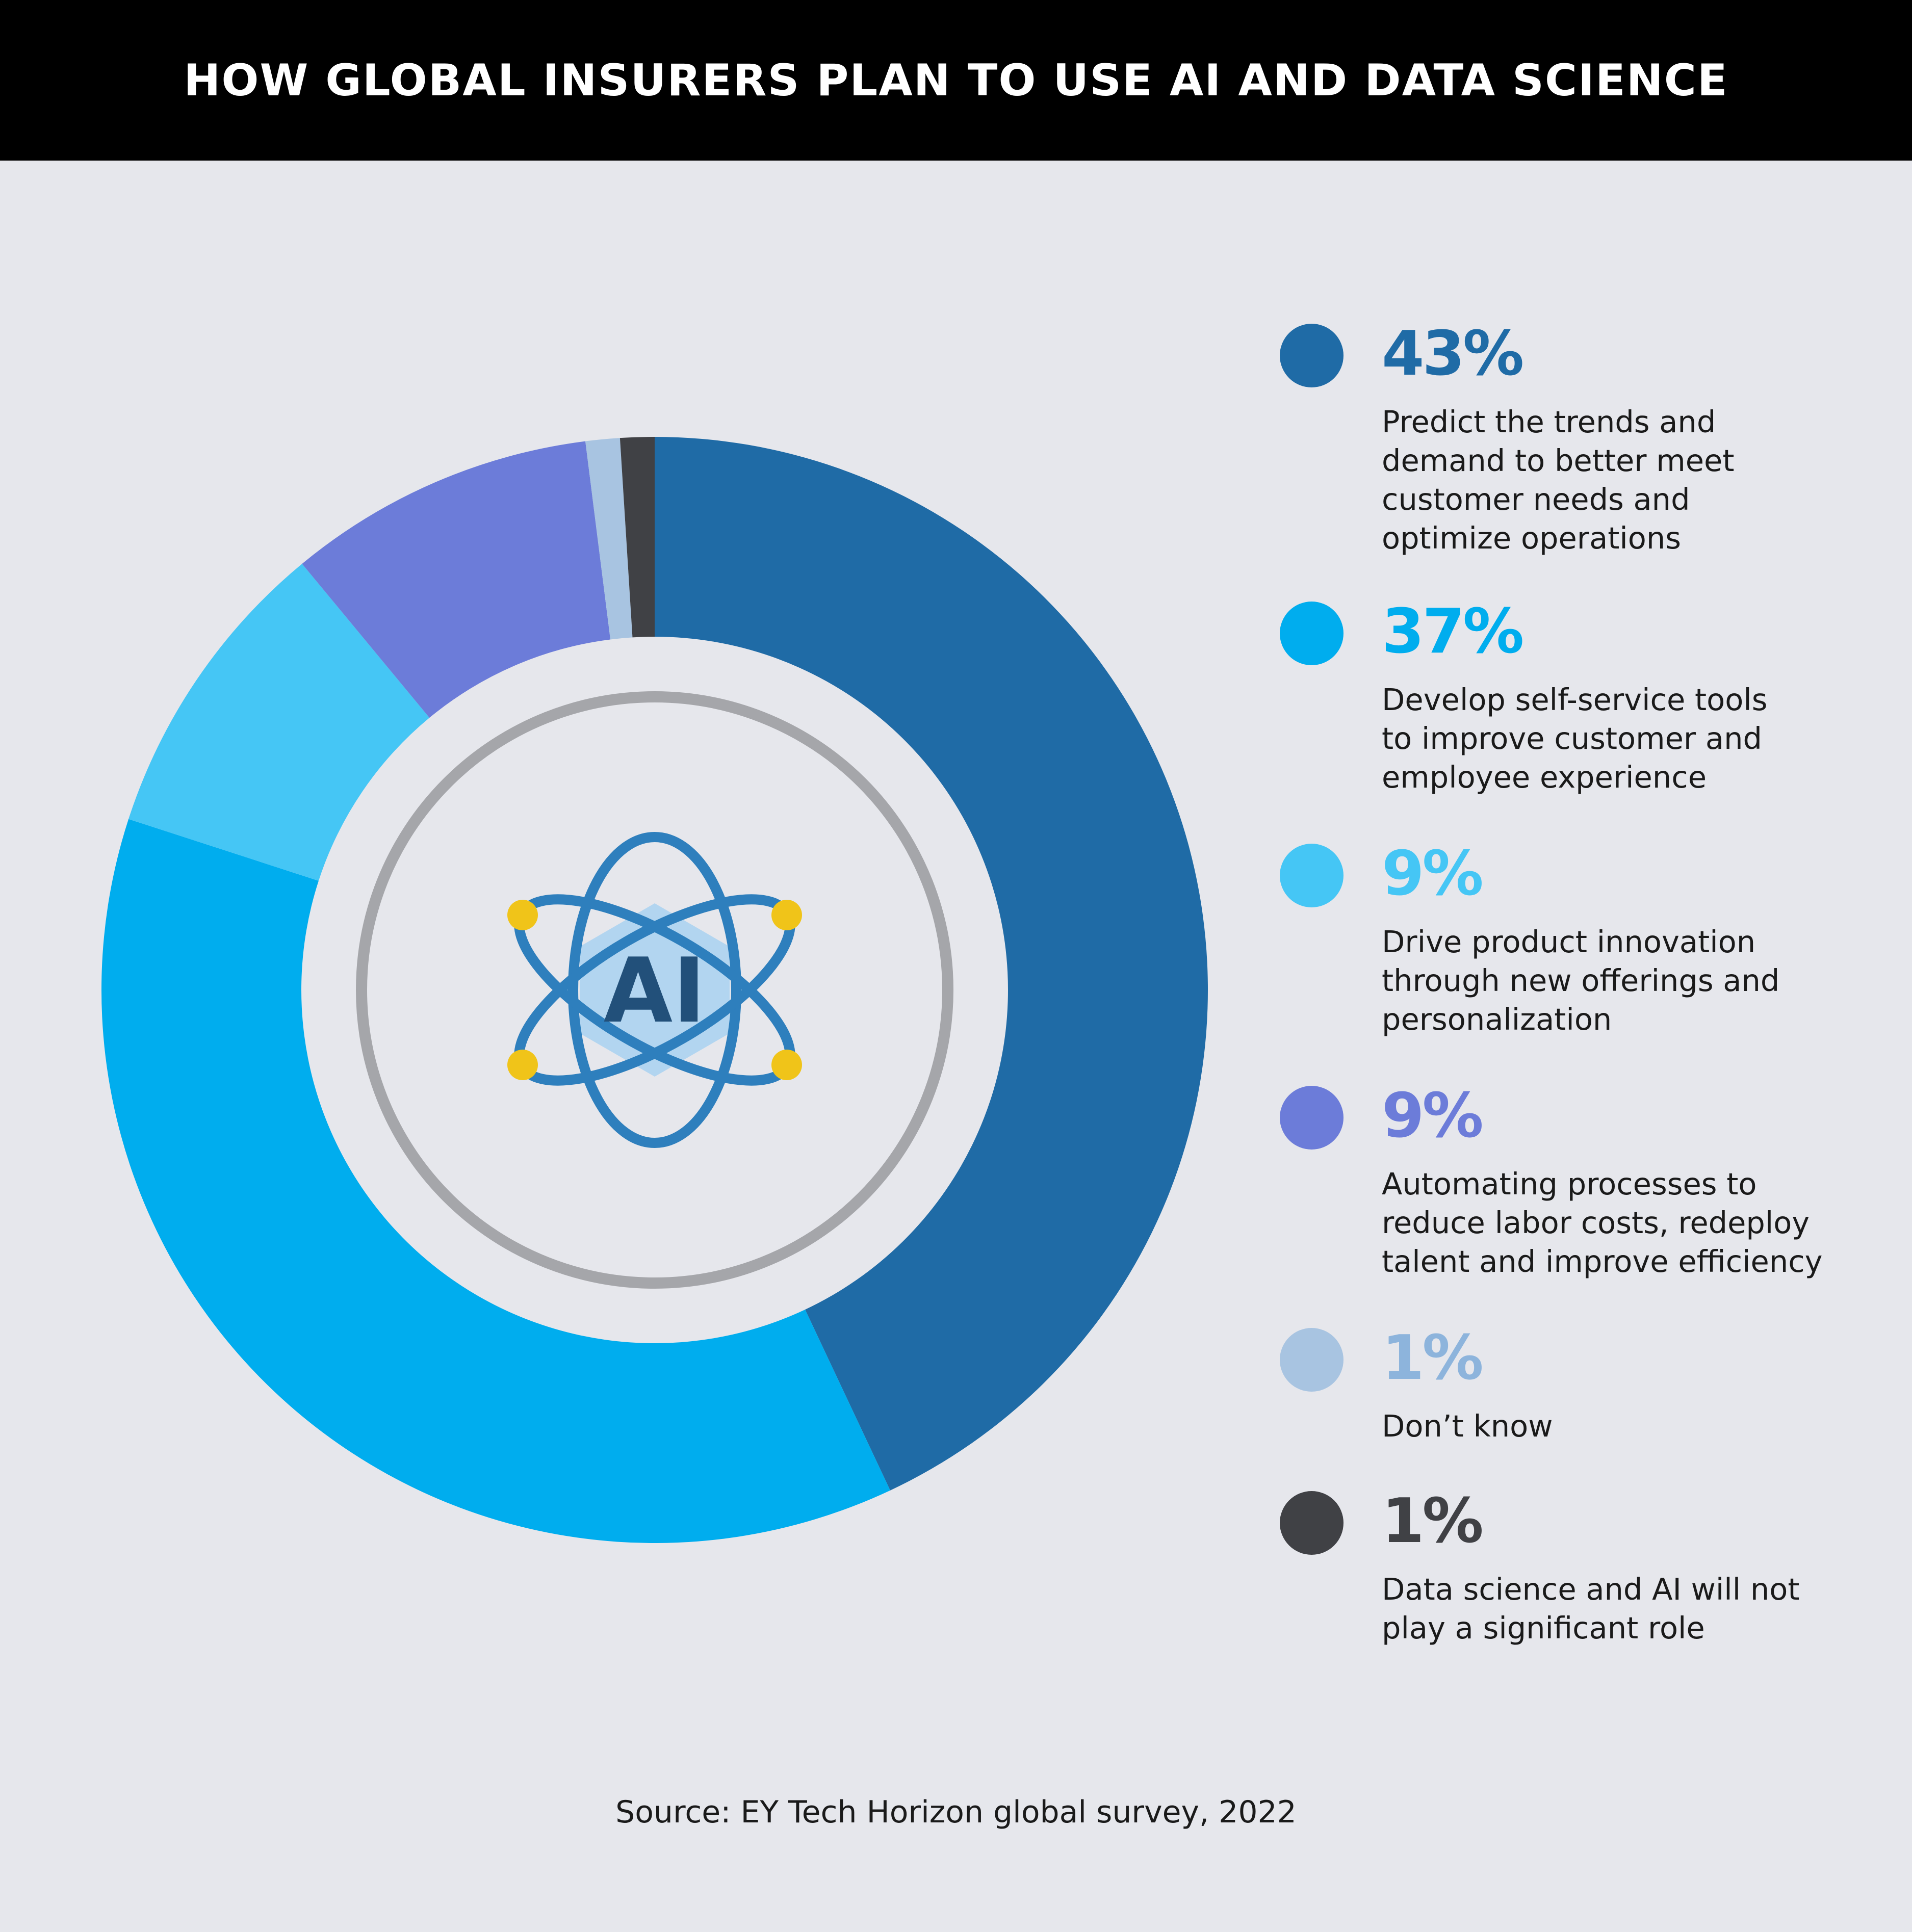 This screenshot has height=1932, width=1912. I want to click on inner-ring, so click(655, 990).